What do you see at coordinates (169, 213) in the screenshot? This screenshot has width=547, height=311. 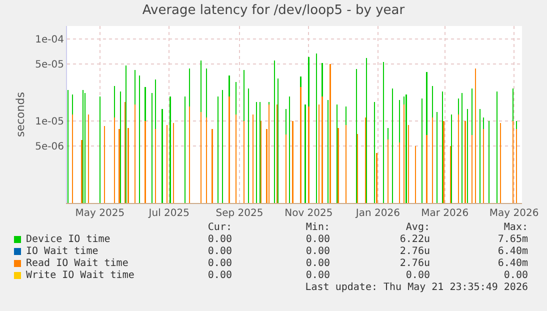 I see `x-tick-label: Jul 2025` at bounding box center [169, 213].